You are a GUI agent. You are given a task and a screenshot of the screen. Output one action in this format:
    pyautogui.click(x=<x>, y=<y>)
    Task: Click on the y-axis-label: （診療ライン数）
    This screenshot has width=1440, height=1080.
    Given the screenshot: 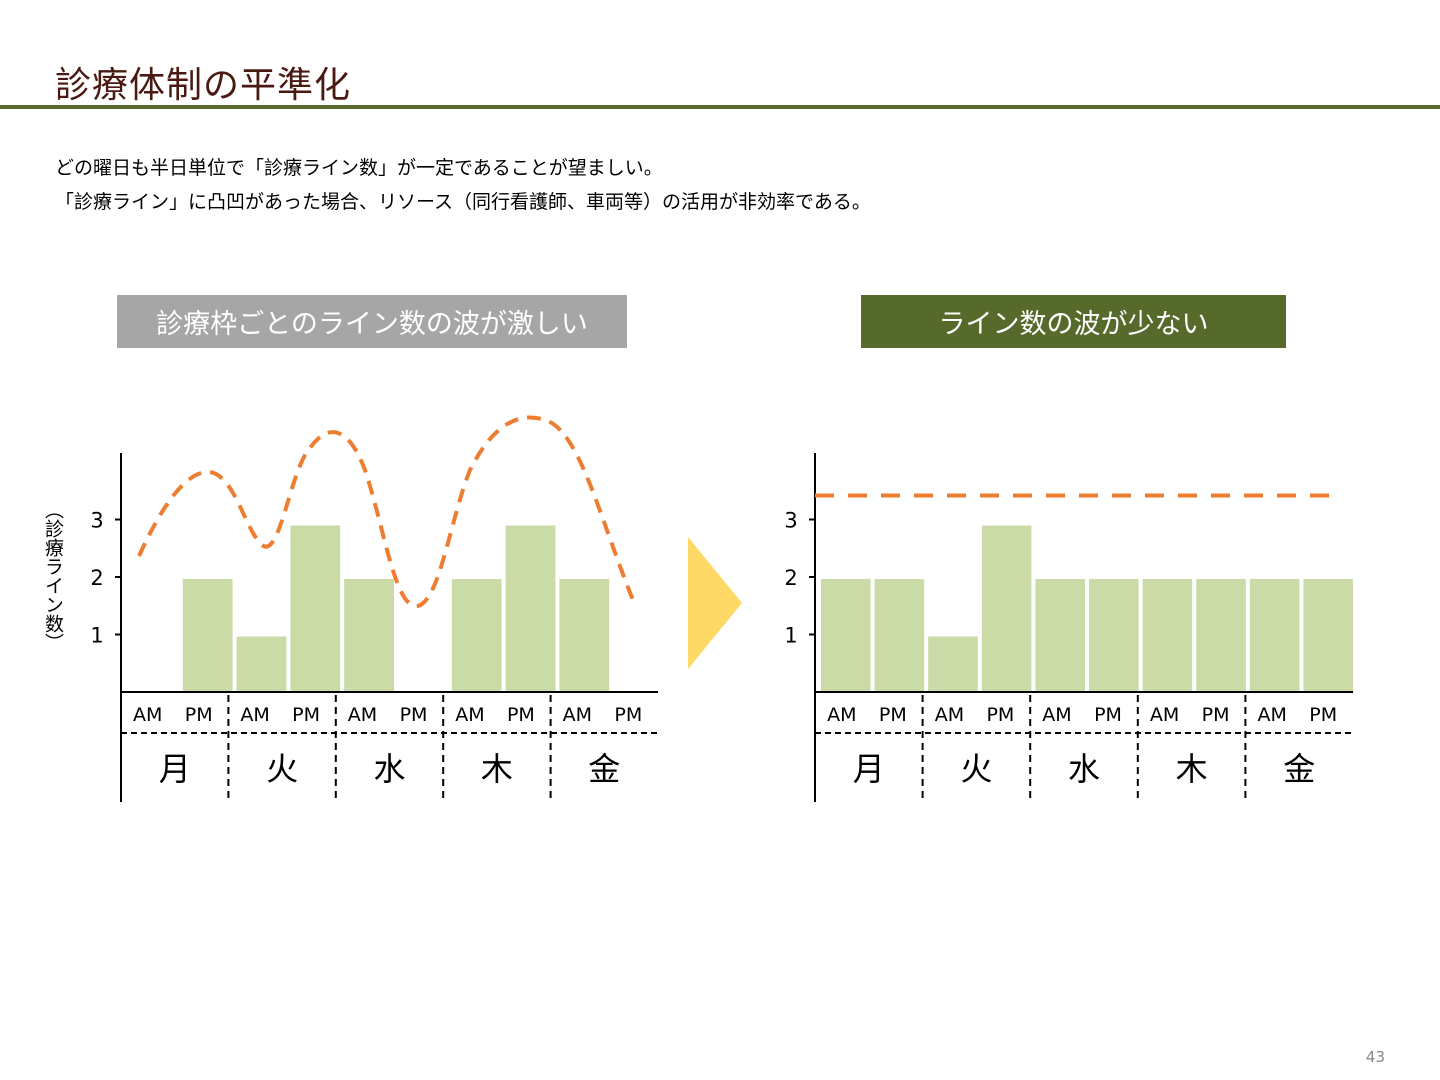 What is the action you would take?
    pyautogui.click(x=53, y=576)
    